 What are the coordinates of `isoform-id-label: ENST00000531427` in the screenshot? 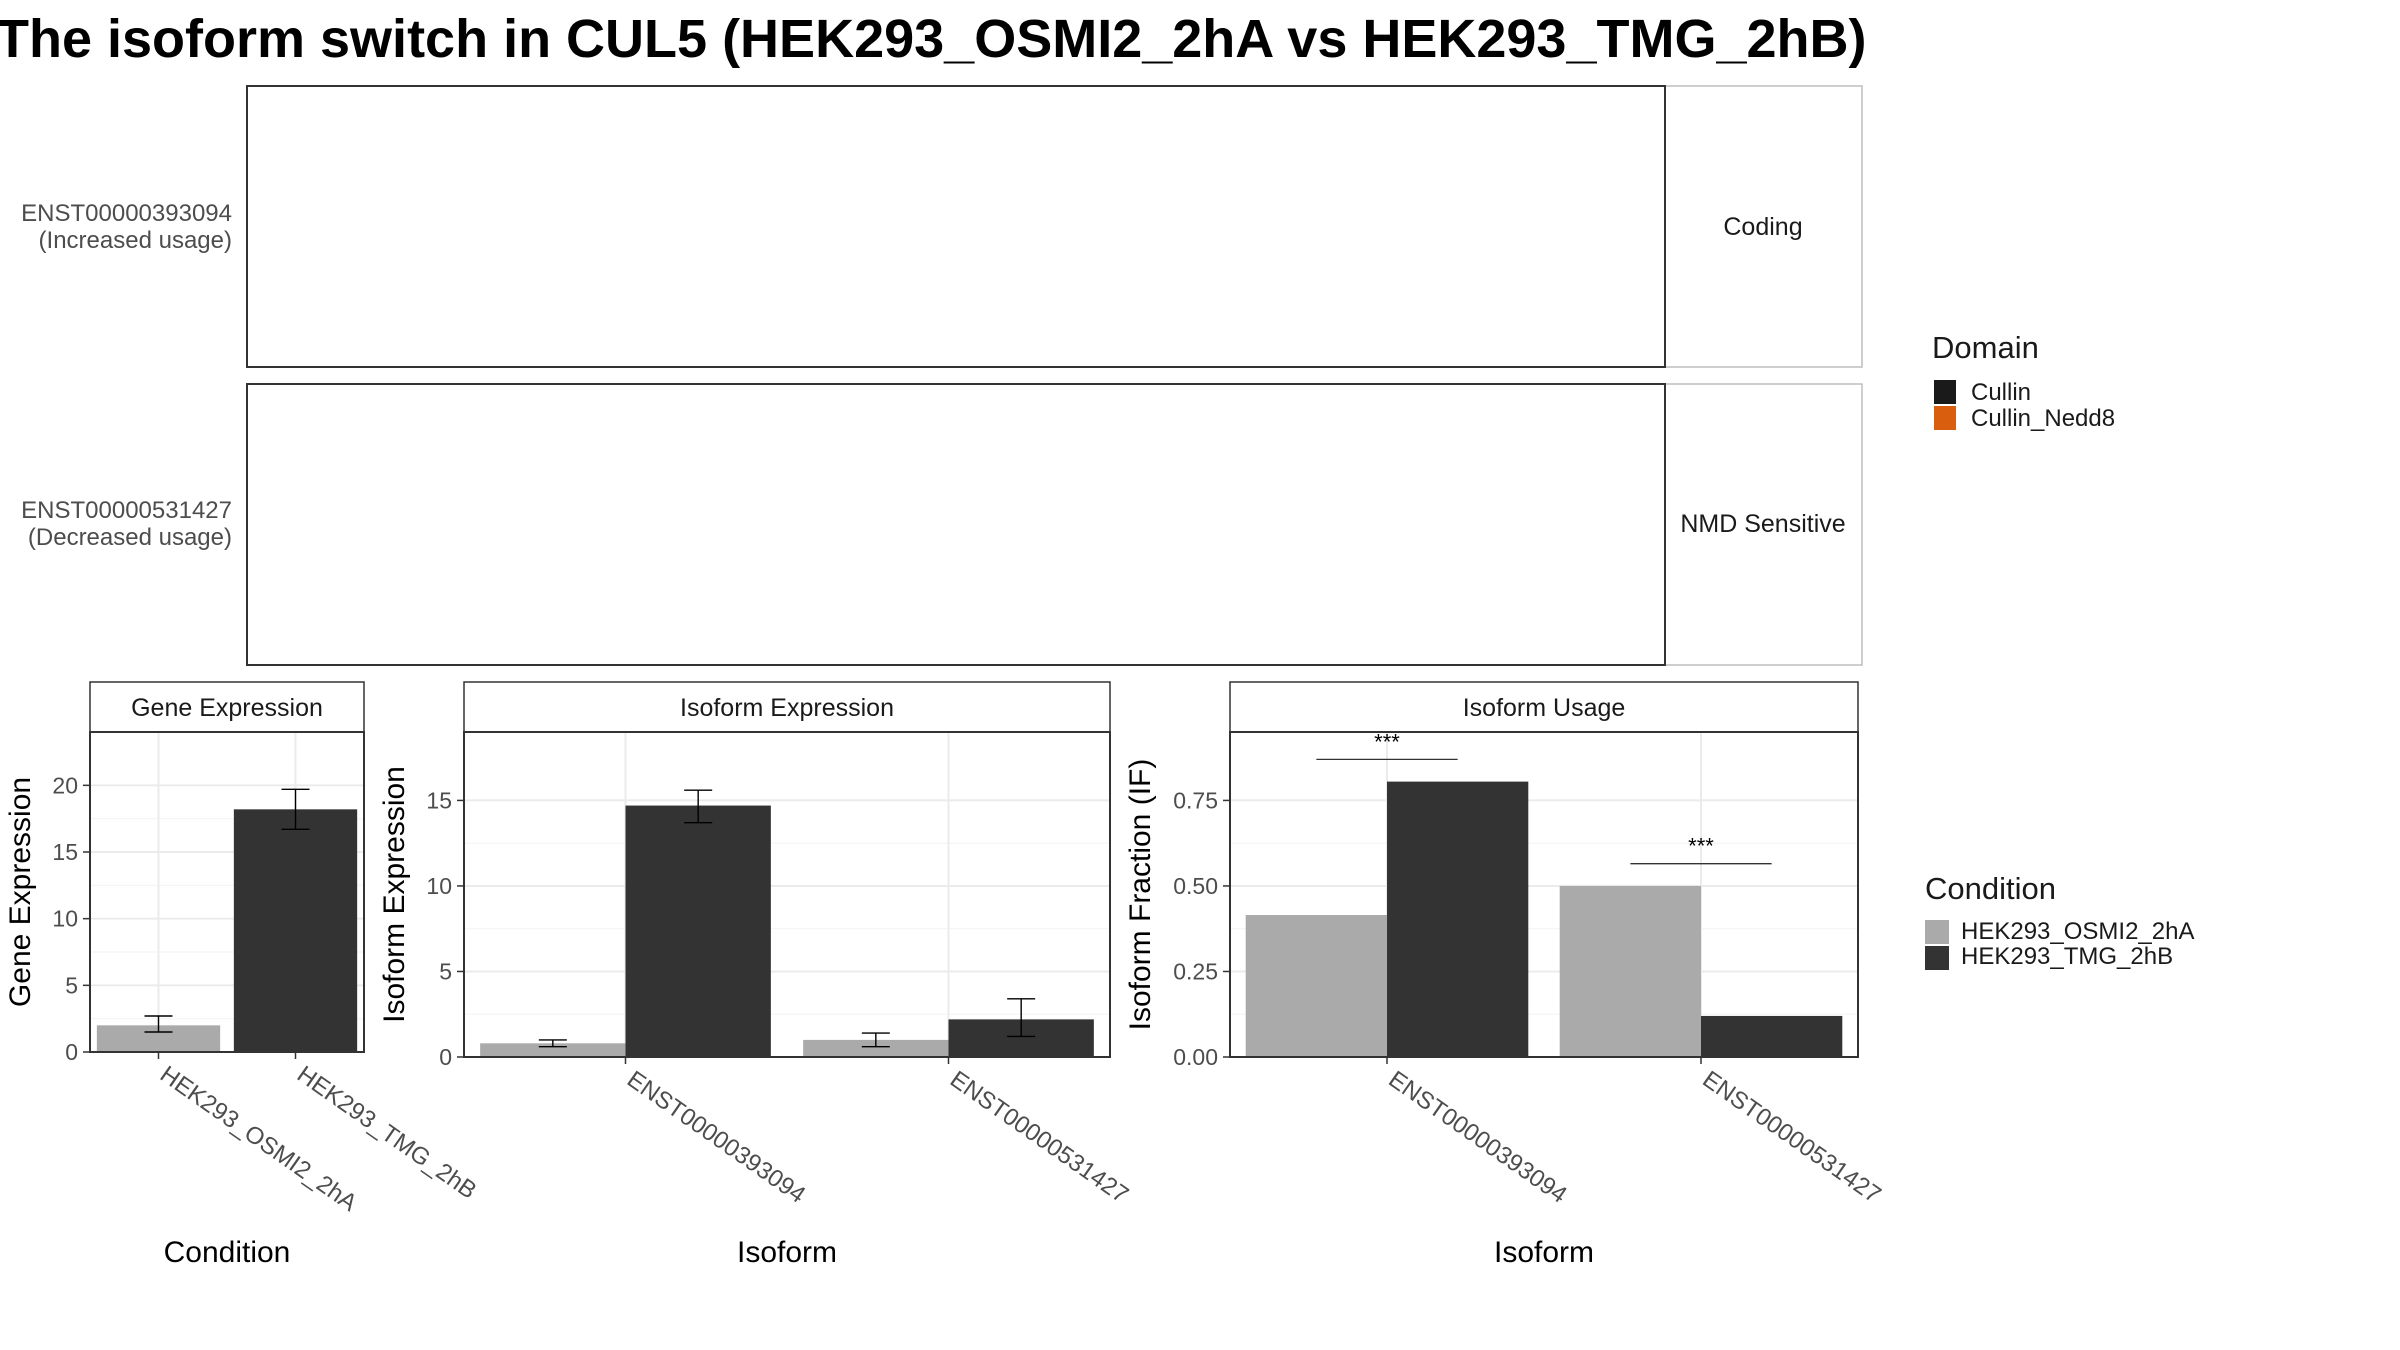 It's located at (126, 510).